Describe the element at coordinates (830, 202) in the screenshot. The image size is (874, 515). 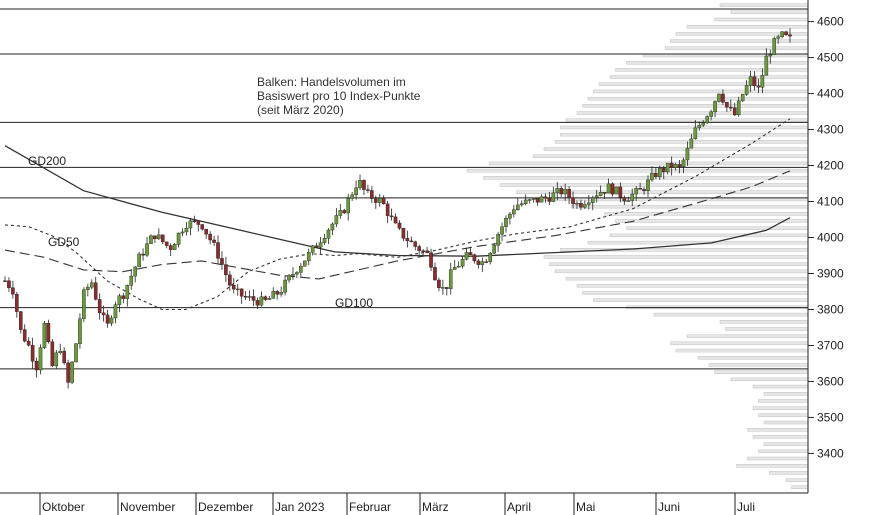
I see `y-tick-label-7: 4100` at that location.